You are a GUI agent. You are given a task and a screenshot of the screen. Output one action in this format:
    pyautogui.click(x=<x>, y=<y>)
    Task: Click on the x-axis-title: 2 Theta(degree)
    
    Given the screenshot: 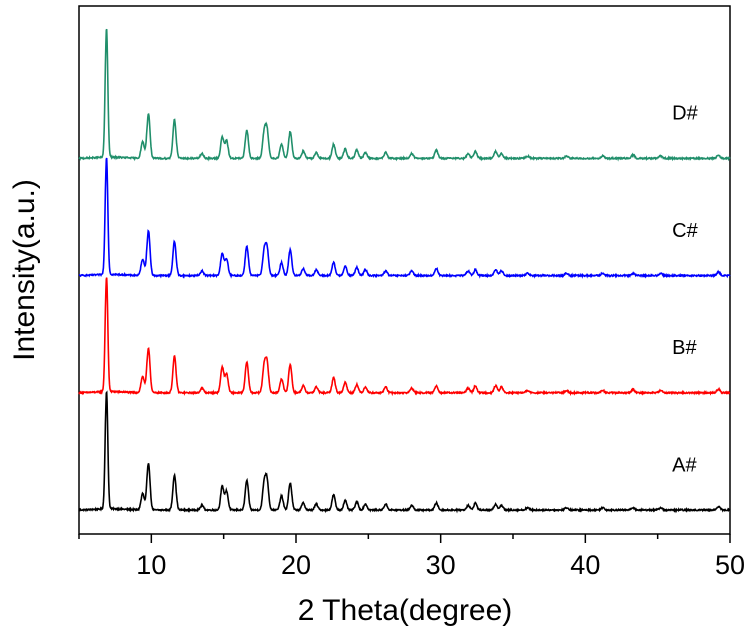 What is the action you would take?
    pyautogui.click(x=405, y=610)
    